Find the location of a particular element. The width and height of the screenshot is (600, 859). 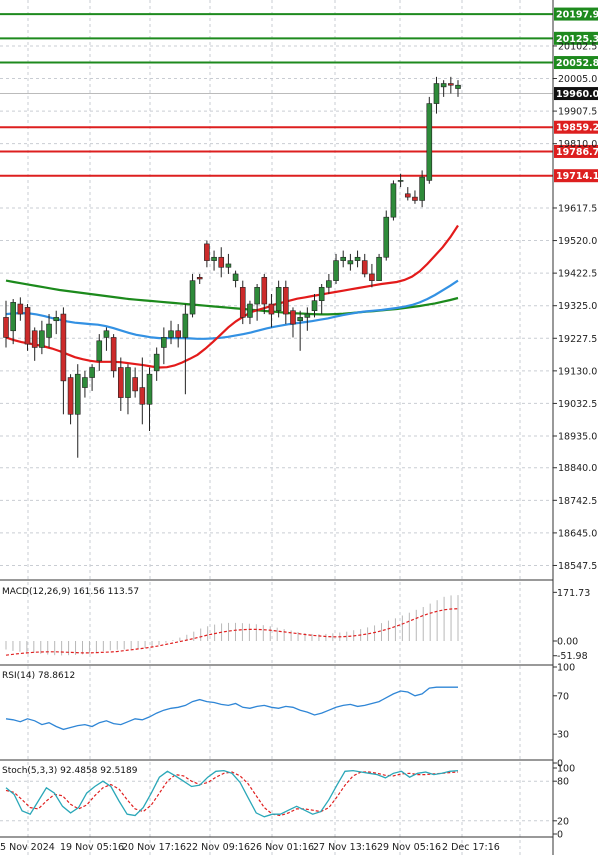

time-label: 26 Nov 01:16 is located at coordinates (282, 847).